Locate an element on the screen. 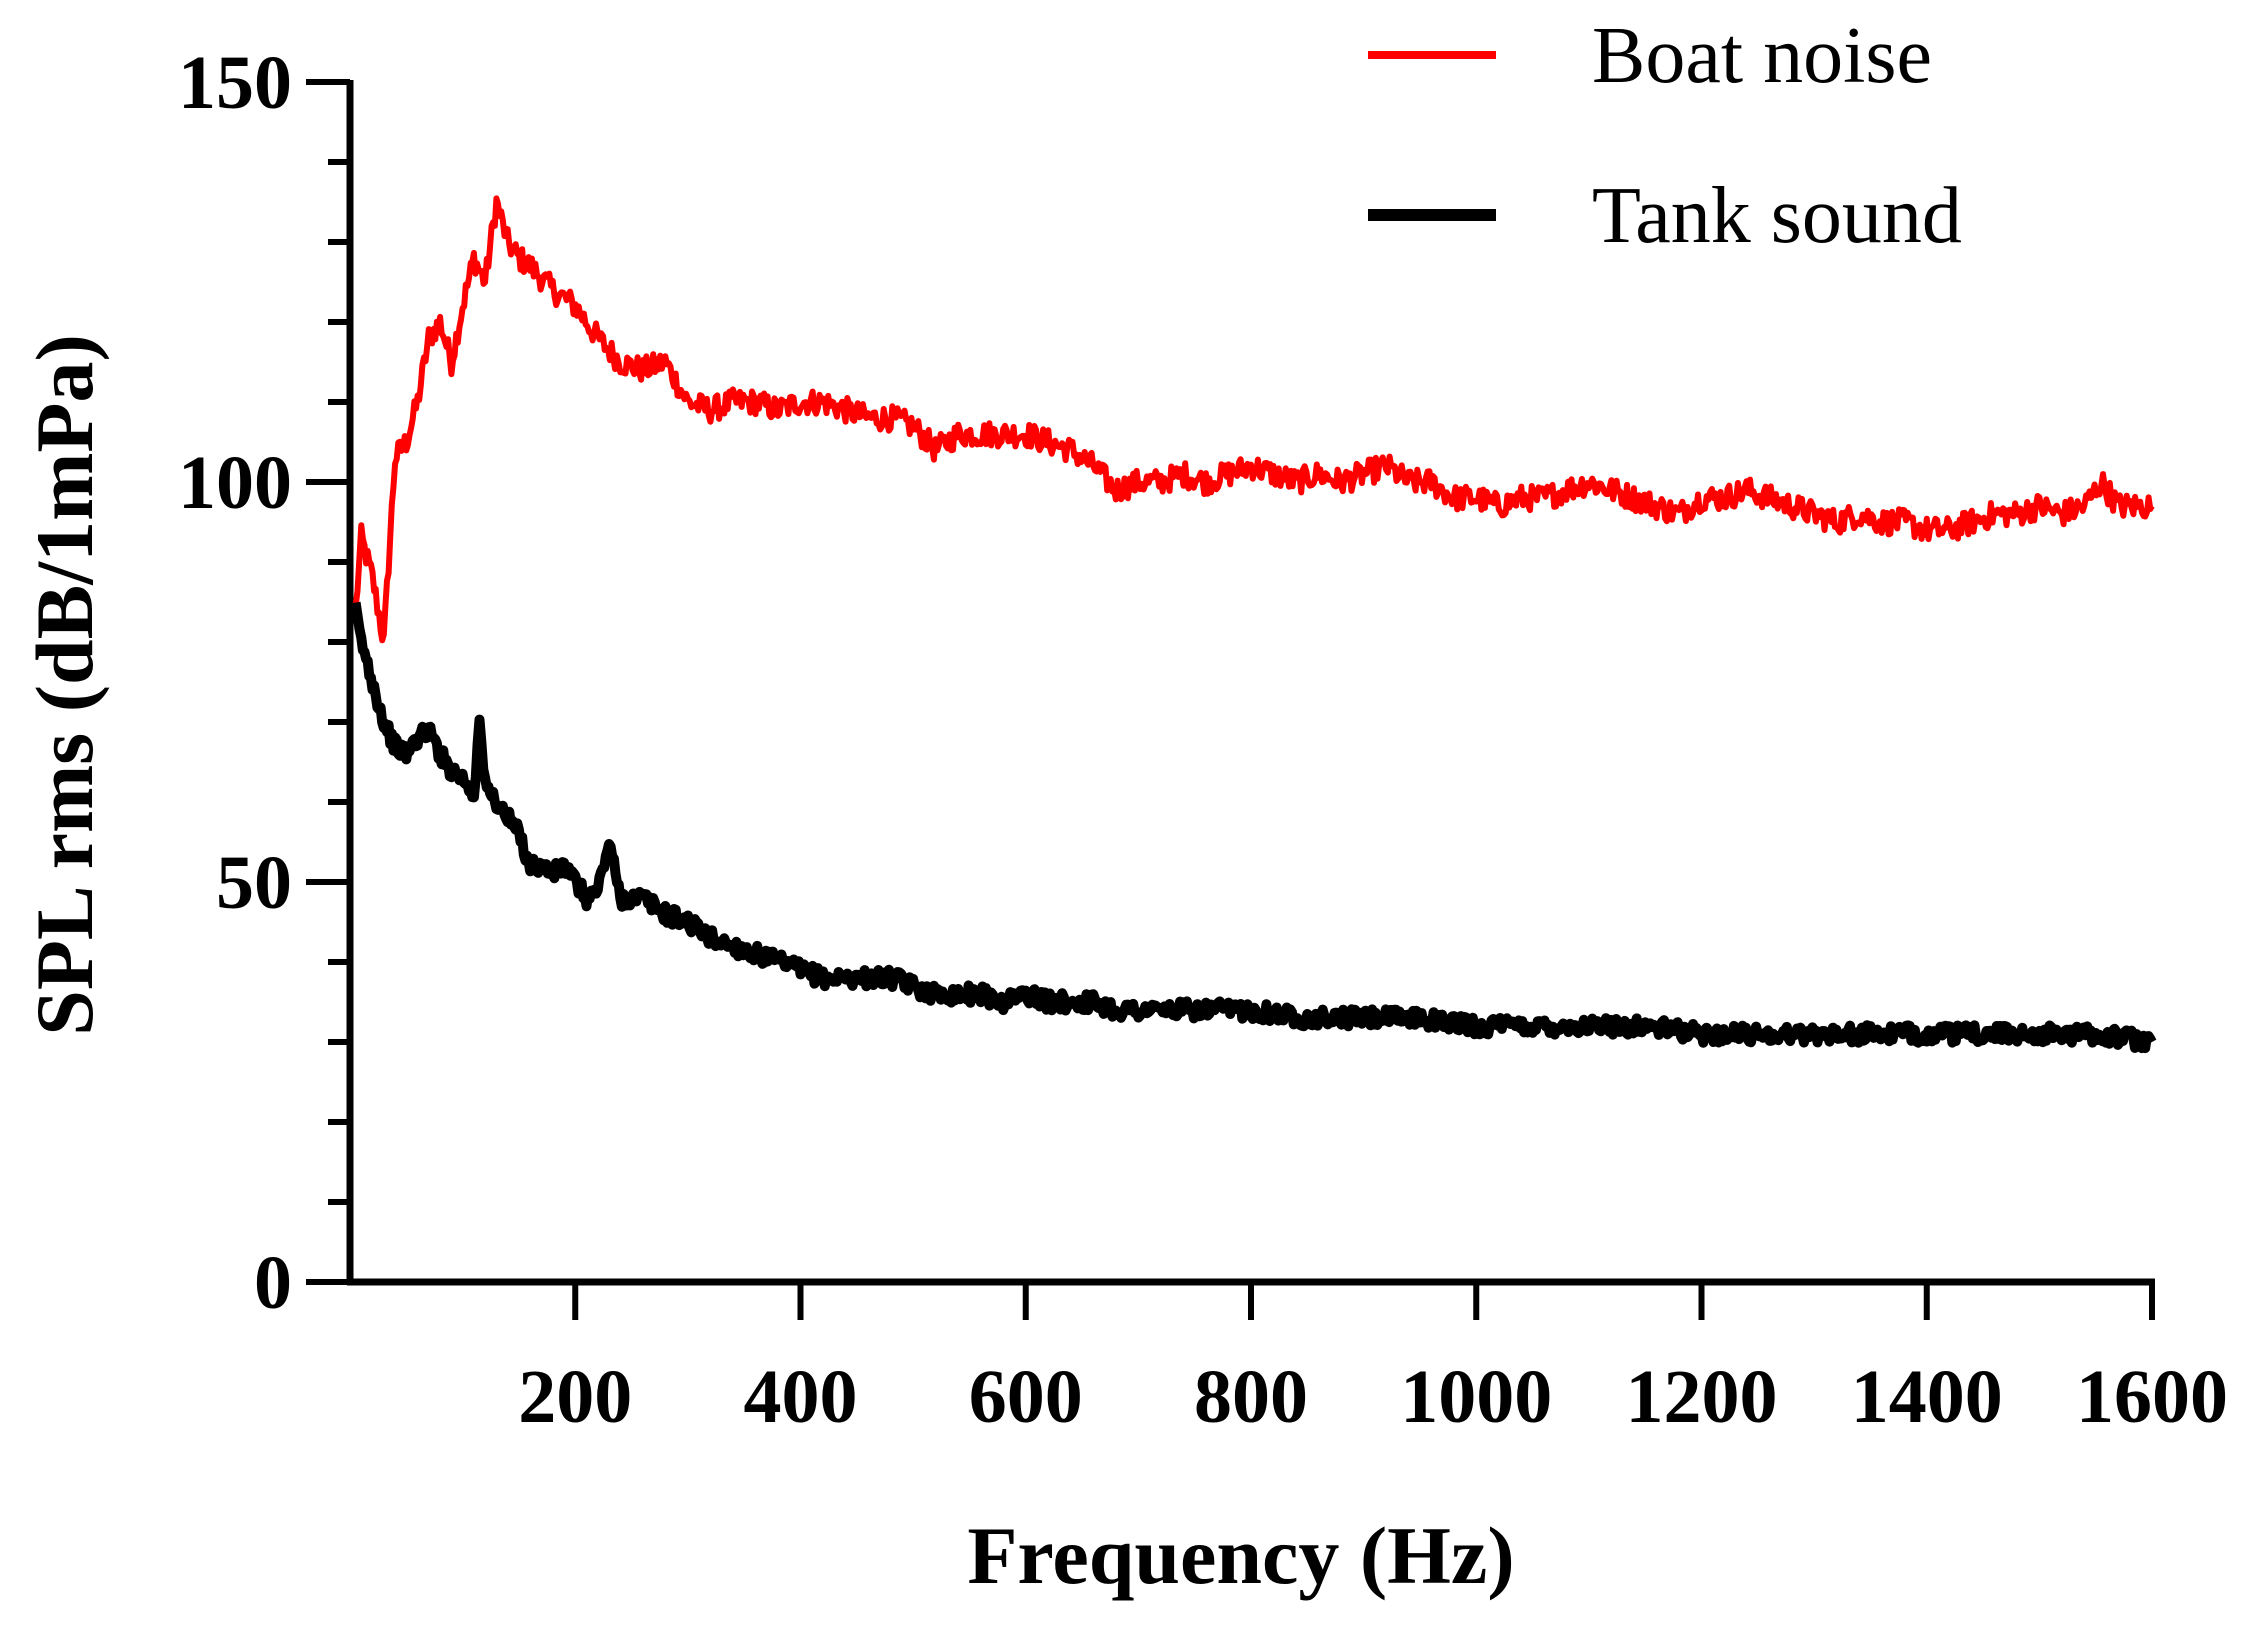 This screenshot has height=1625, width=2257. x-tick-label: 400 is located at coordinates (801, 1397).